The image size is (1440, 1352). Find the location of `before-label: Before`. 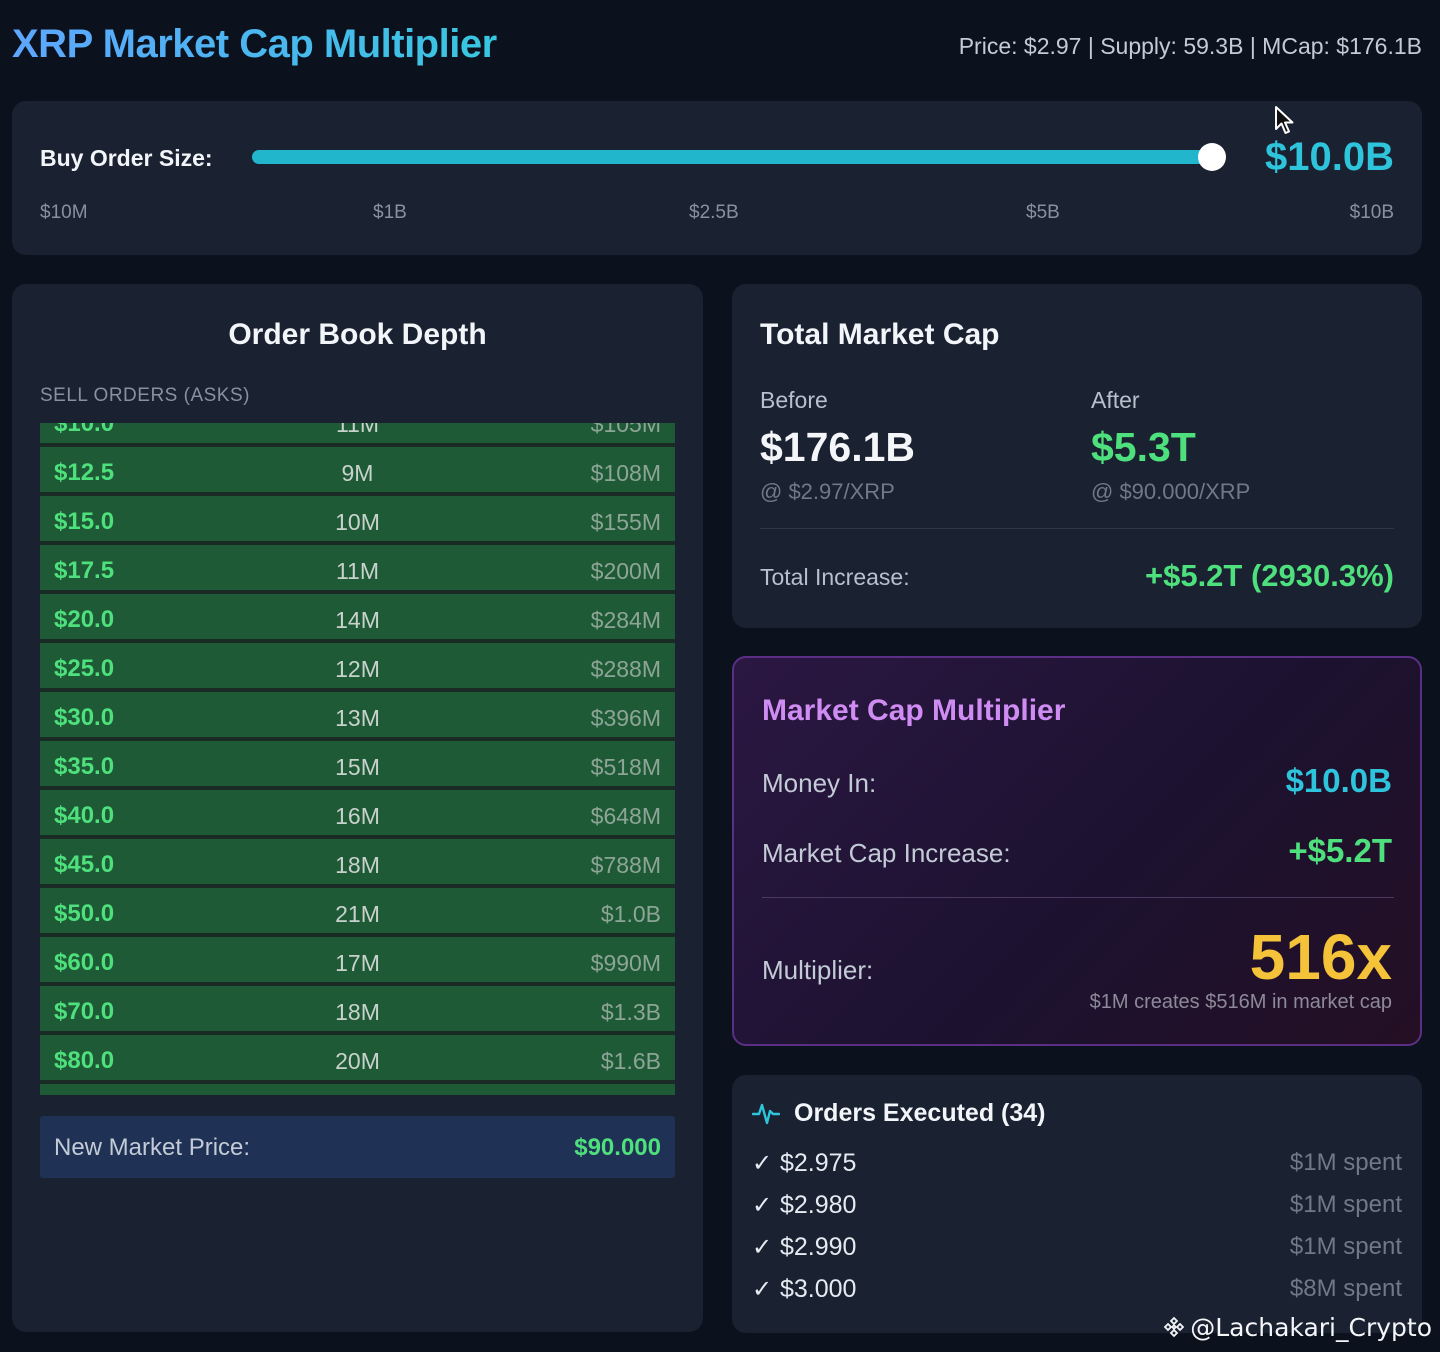

before-label: Before is located at coordinates (794, 400).